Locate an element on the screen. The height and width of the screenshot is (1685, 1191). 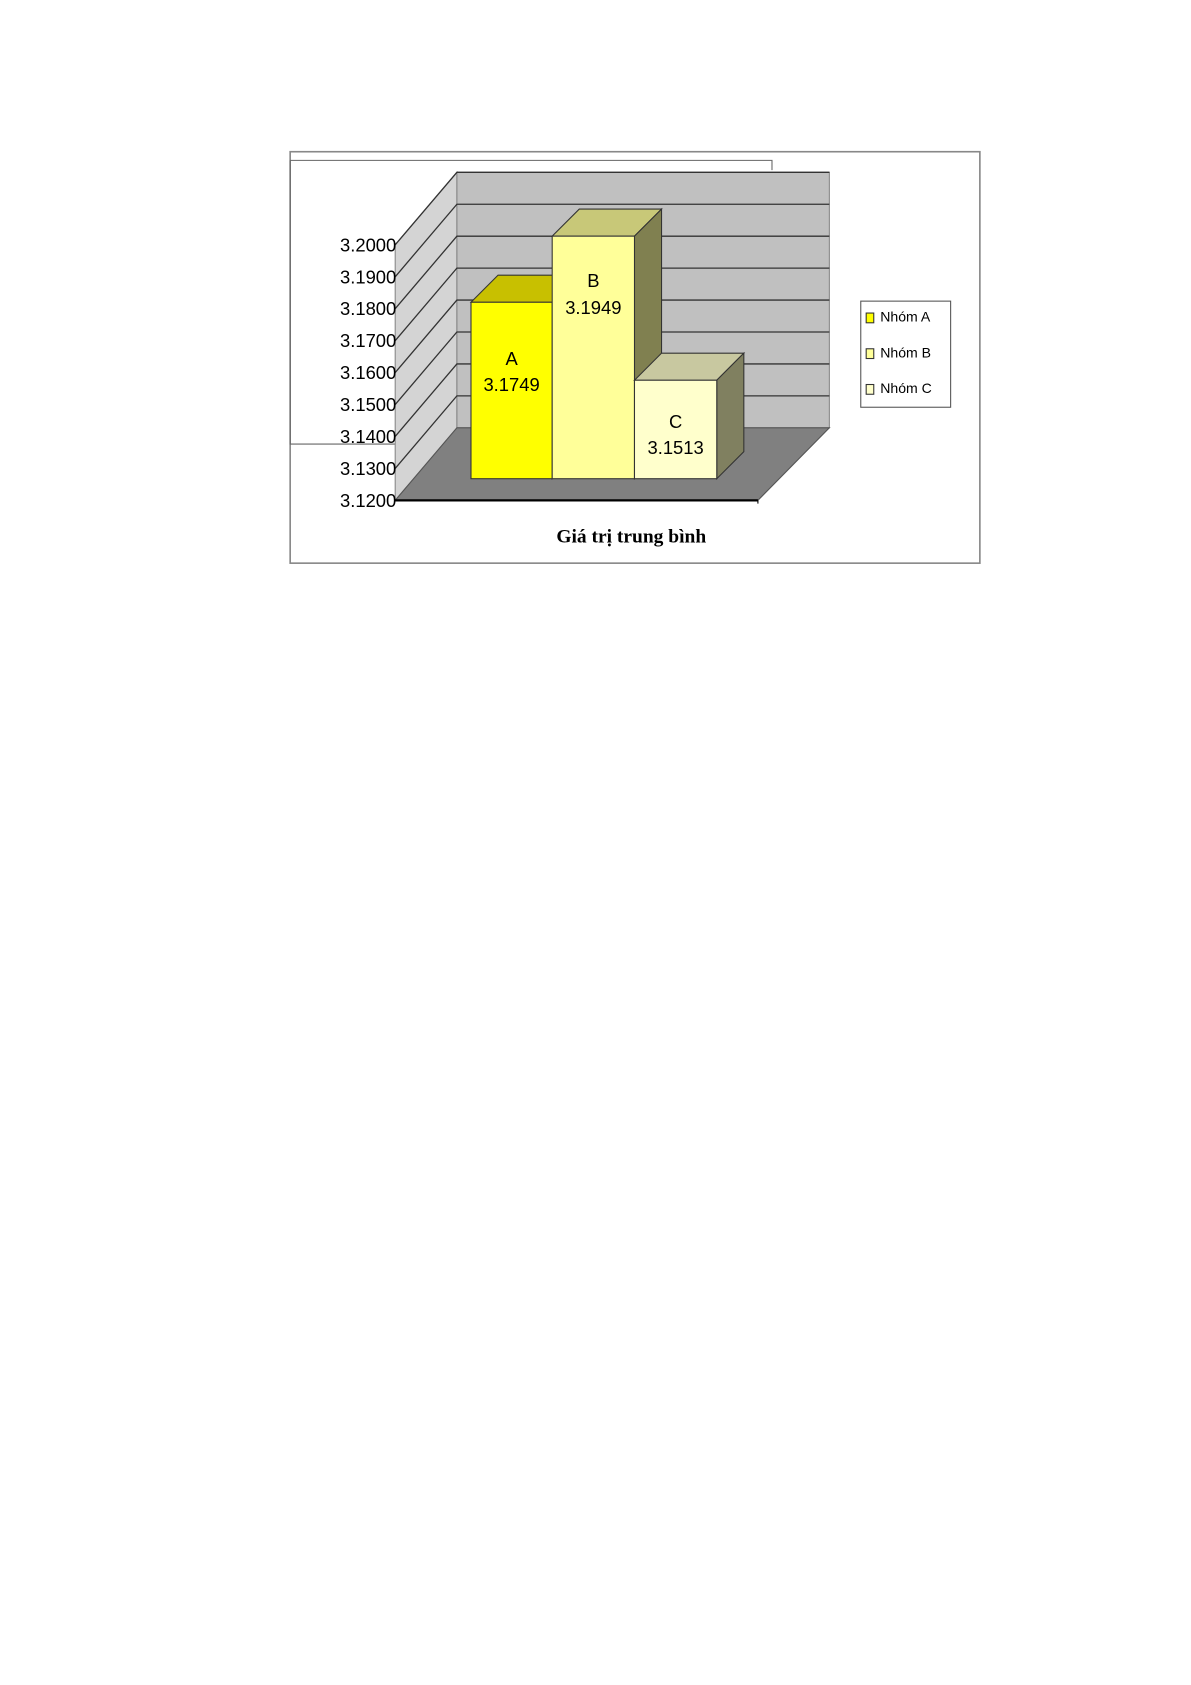
legend-entry: Nhóm B is located at coordinates (905, 352).